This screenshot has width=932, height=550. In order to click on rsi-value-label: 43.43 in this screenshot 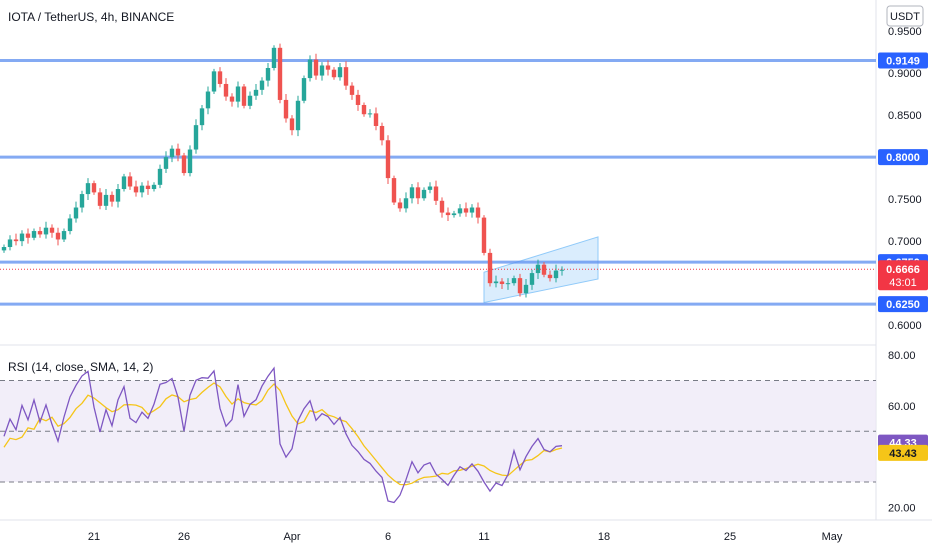, I will do `click(903, 454)`.